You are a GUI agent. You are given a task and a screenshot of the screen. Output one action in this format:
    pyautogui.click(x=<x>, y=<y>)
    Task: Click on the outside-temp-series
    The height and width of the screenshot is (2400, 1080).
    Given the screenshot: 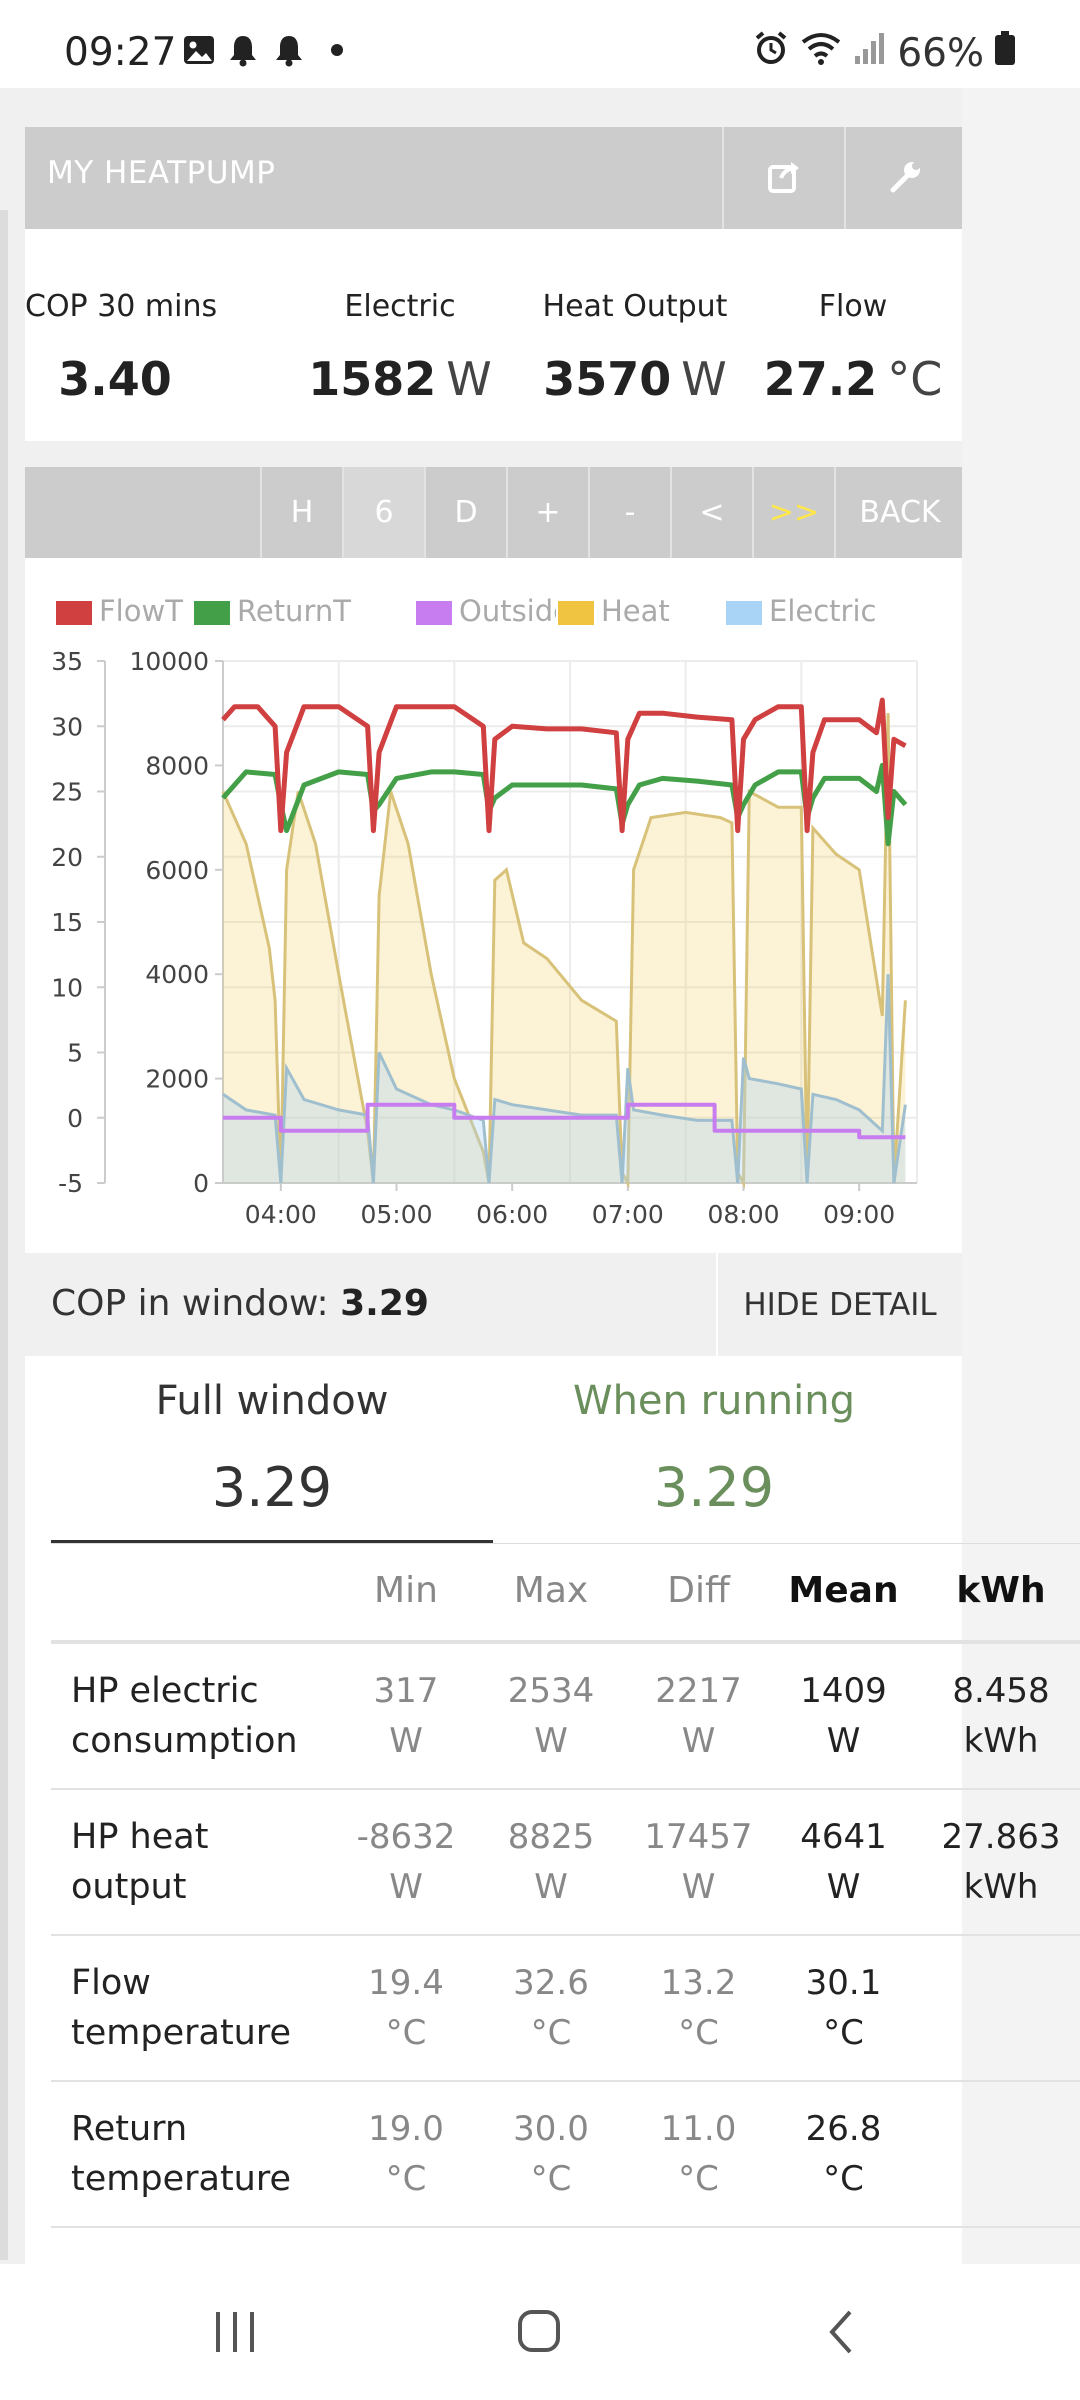 What is the action you would take?
    pyautogui.click(x=564, y=1121)
    